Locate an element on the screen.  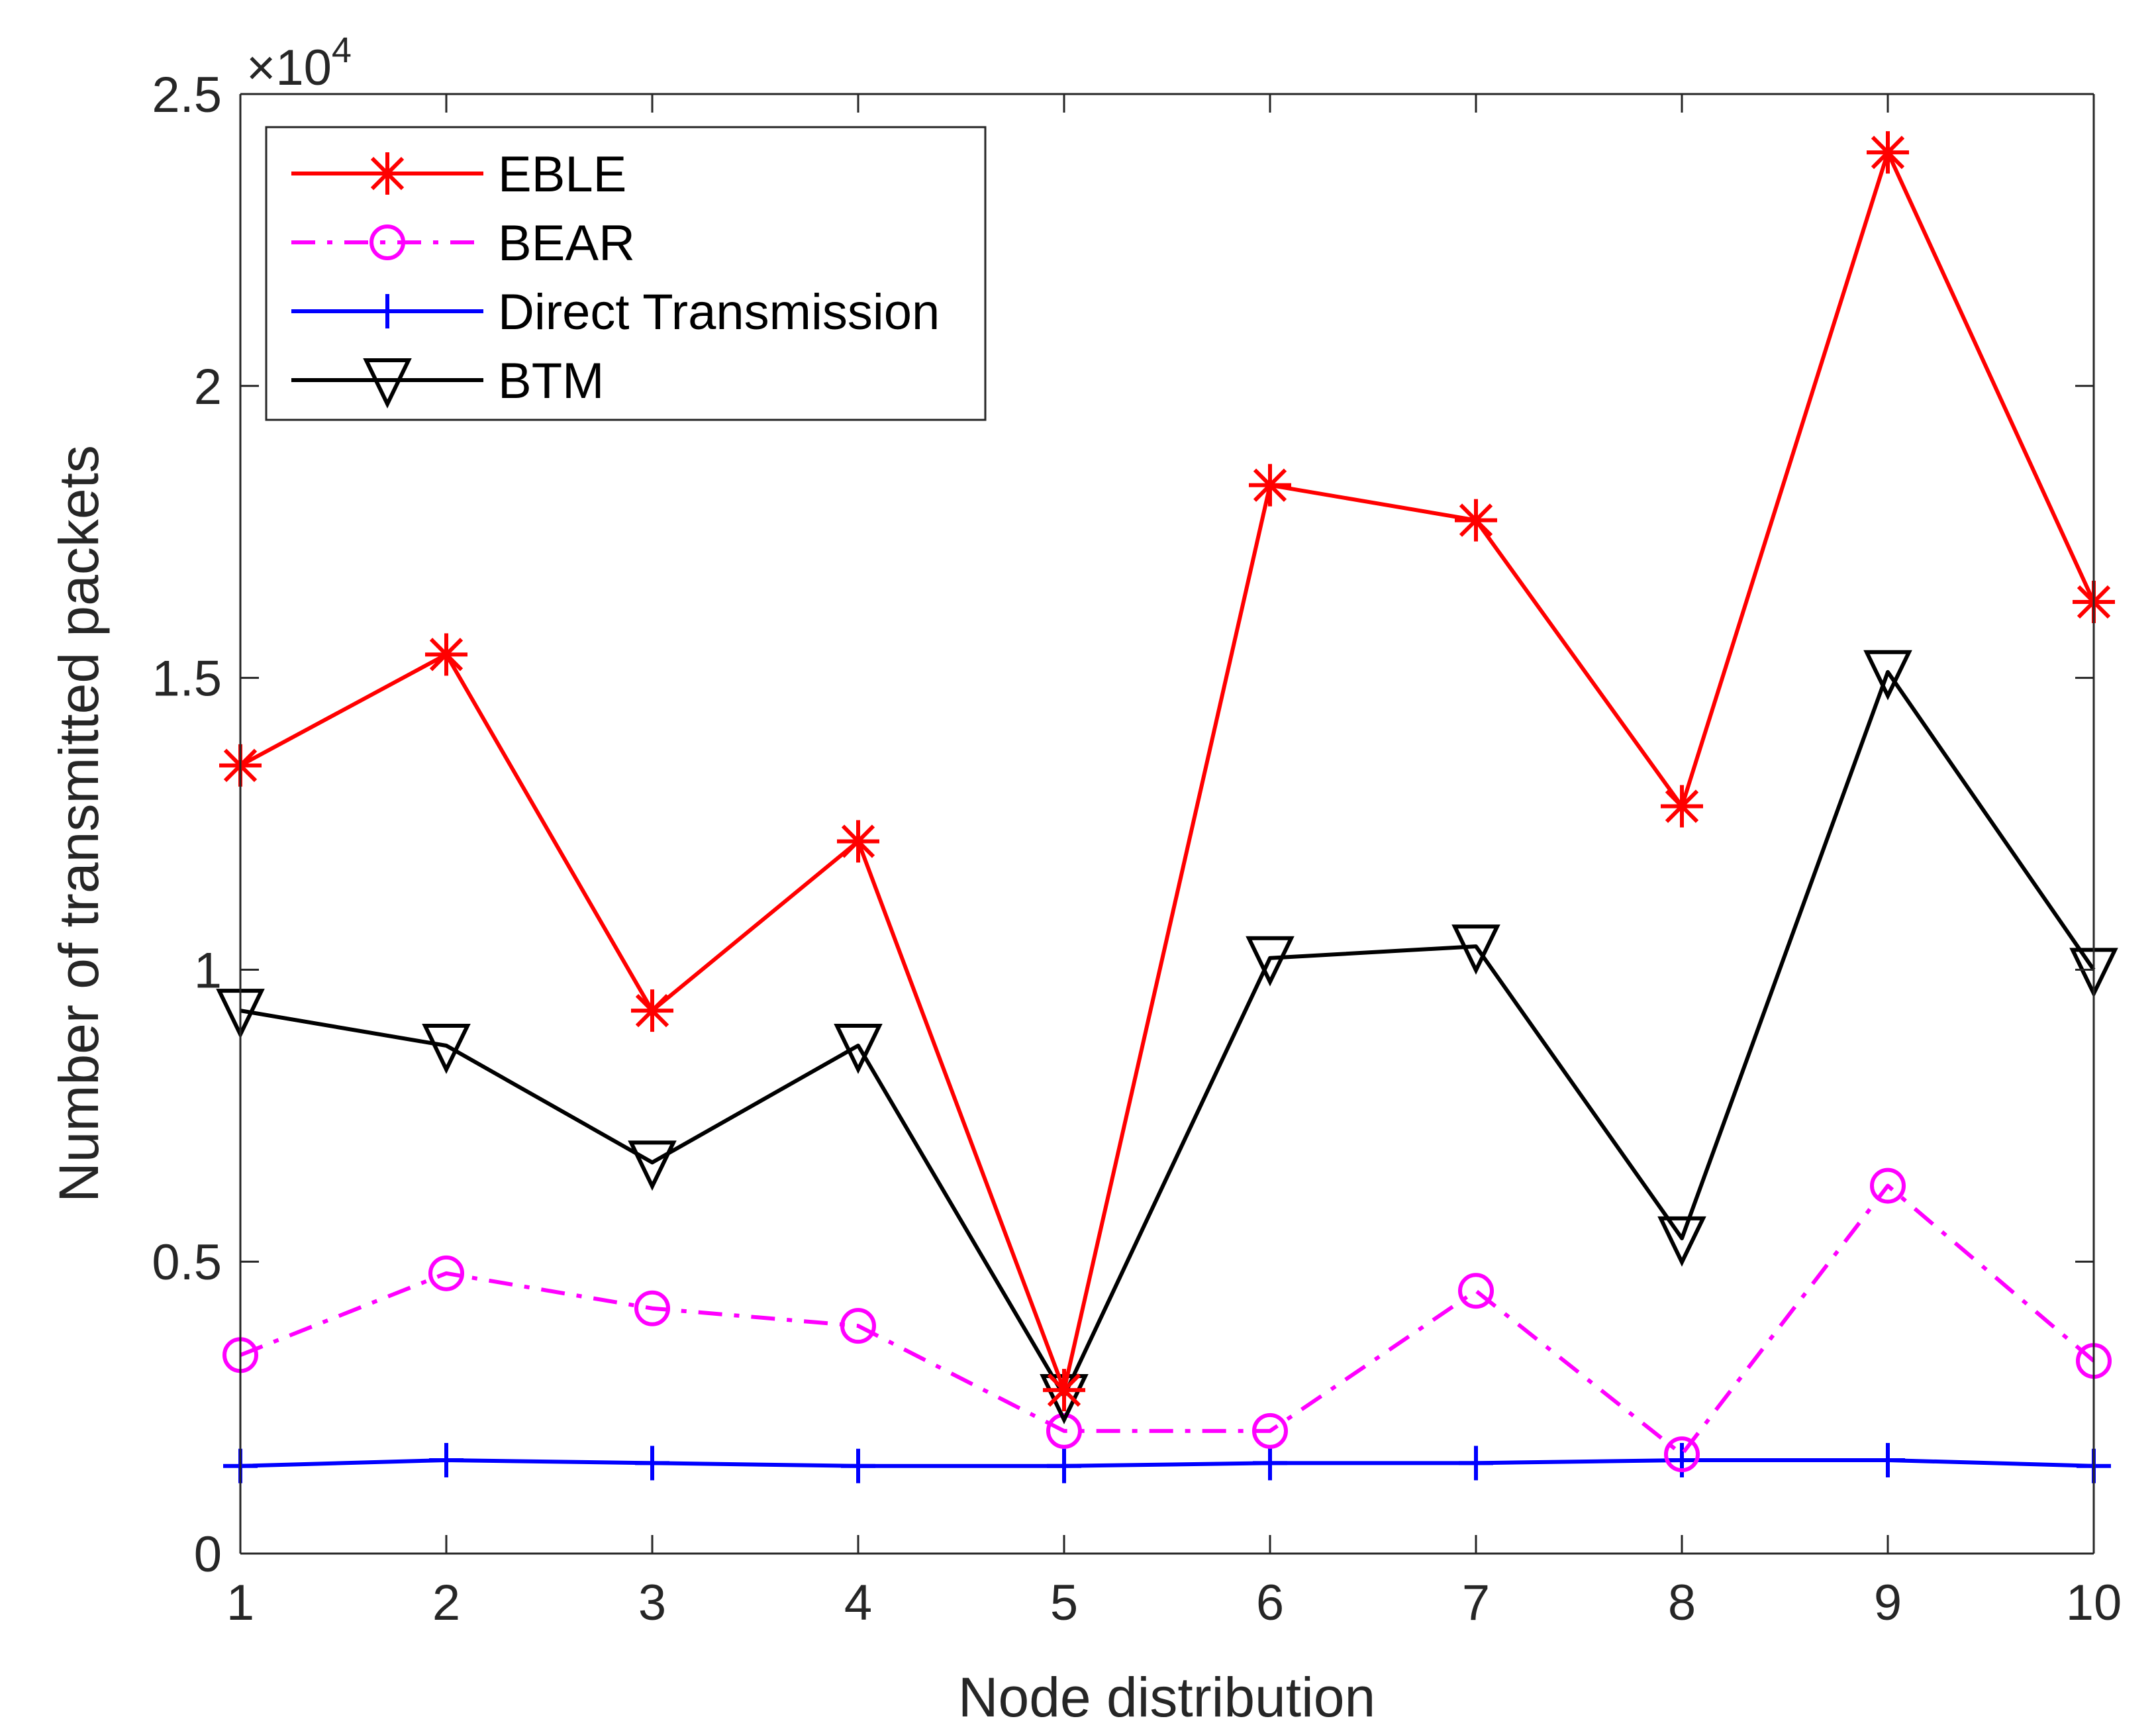
x-tick-label: 1 is located at coordinates (240, 1603).